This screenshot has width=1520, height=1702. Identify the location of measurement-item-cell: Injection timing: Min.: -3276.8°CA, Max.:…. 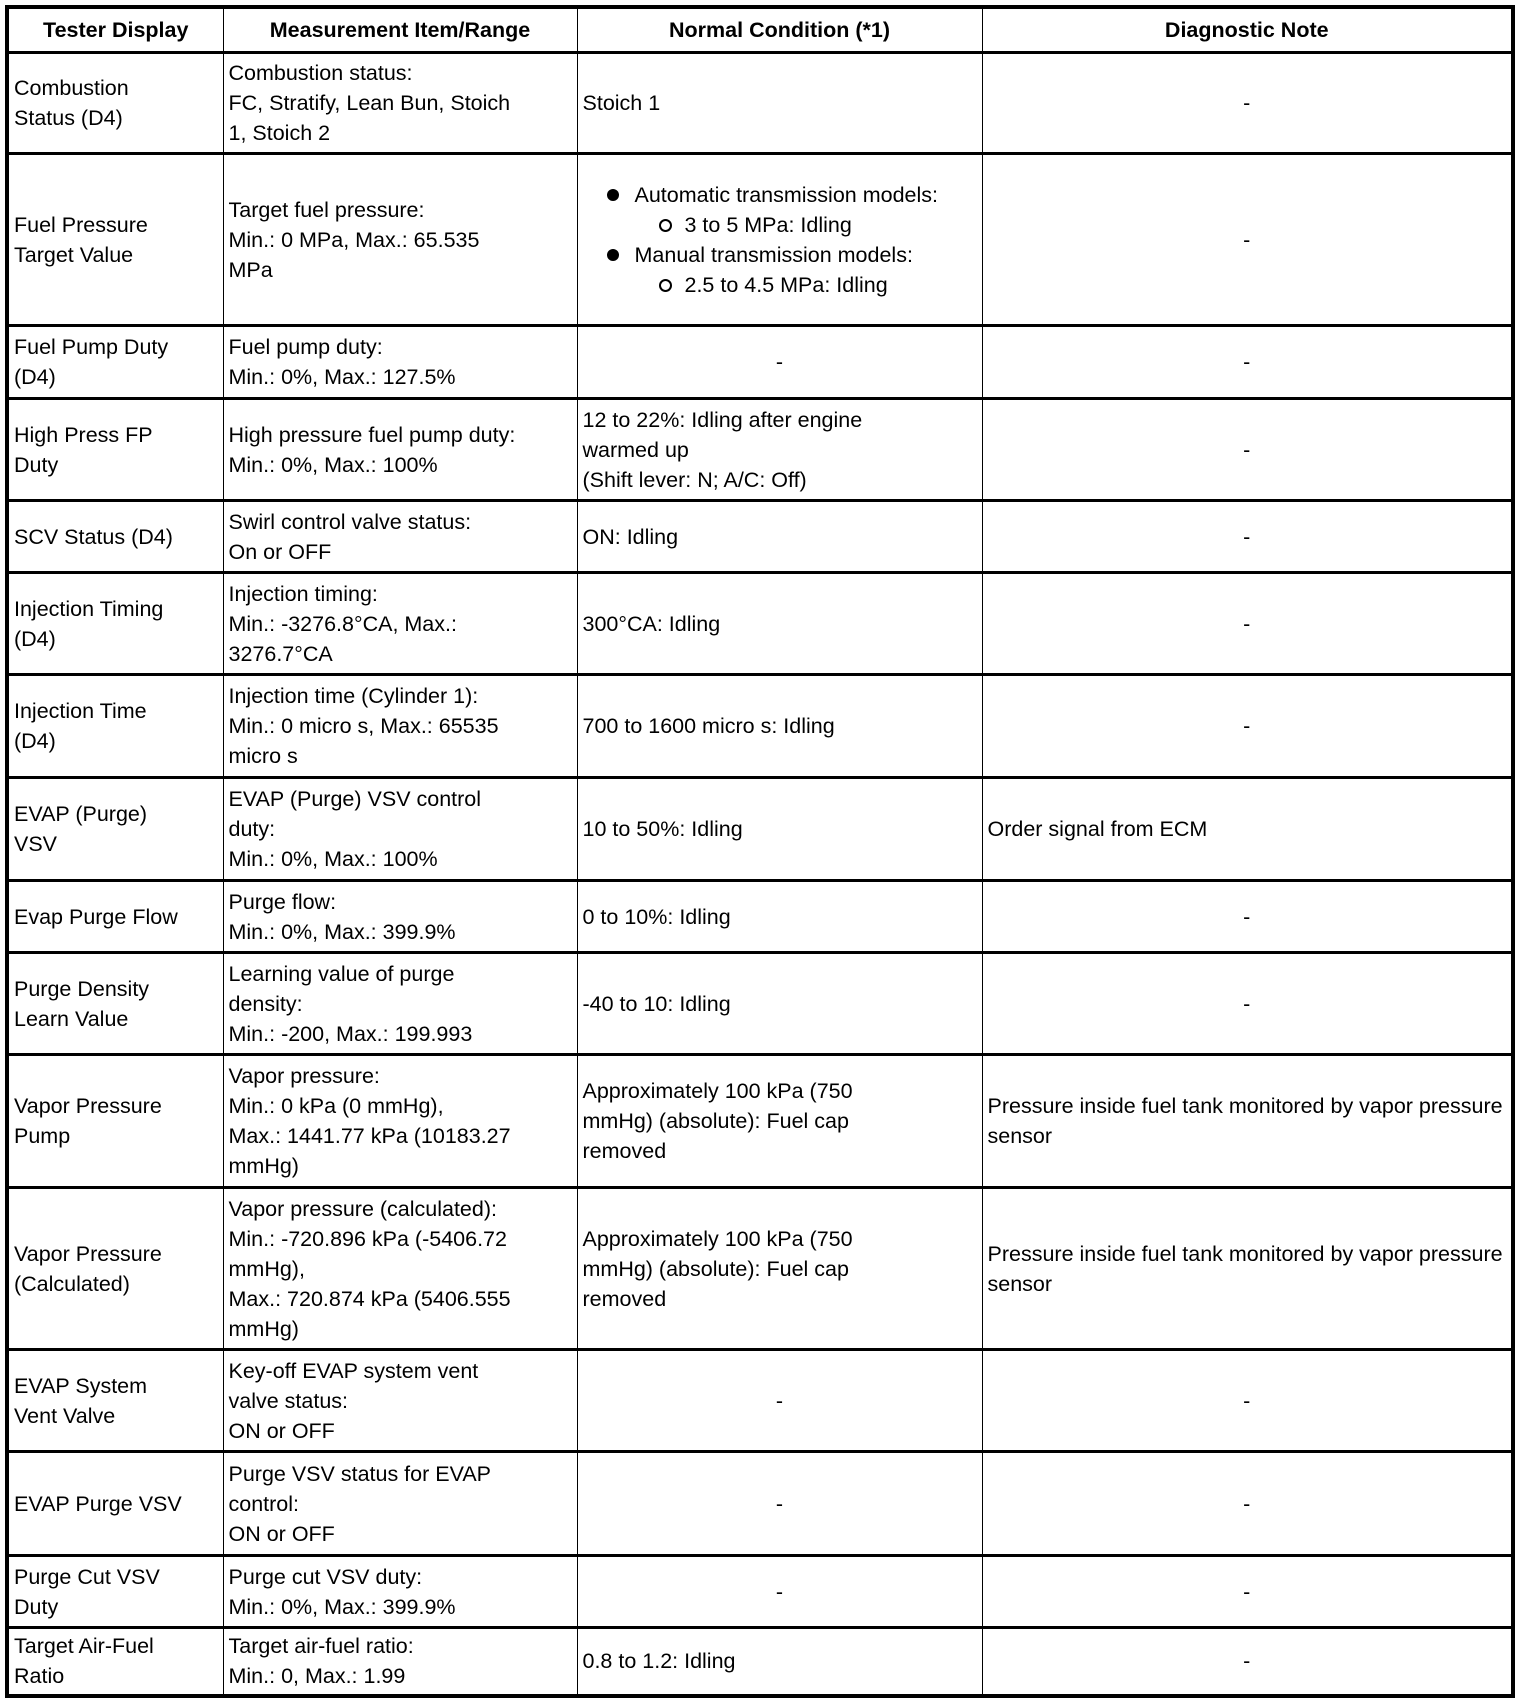
(400, 623).